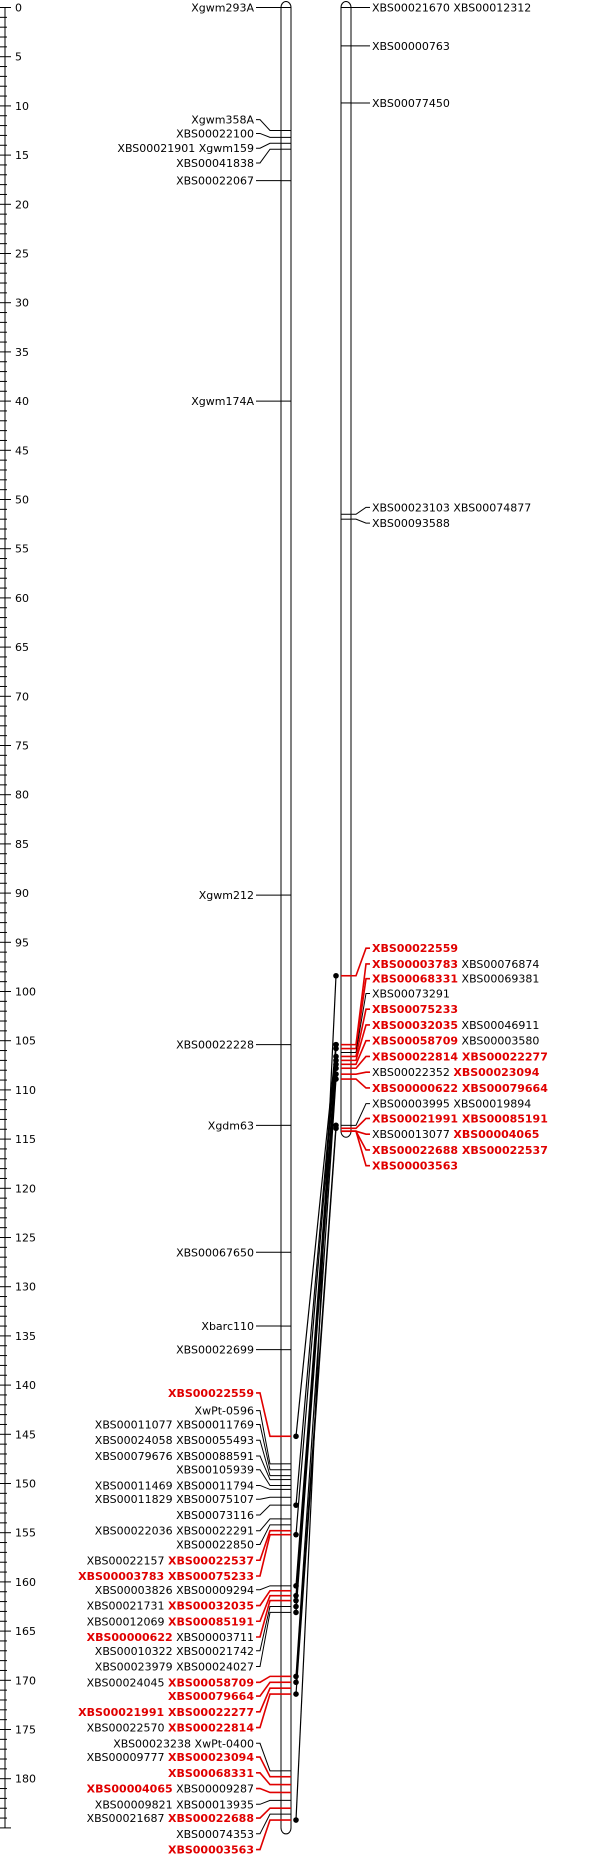 Image resolution: width=606 pixels, height=1872 pixels. What do you see at coordinates (224, 1411) in the screenshot?
I see `marker-name: XwPt-0596` at bounding box center [224, 1411].